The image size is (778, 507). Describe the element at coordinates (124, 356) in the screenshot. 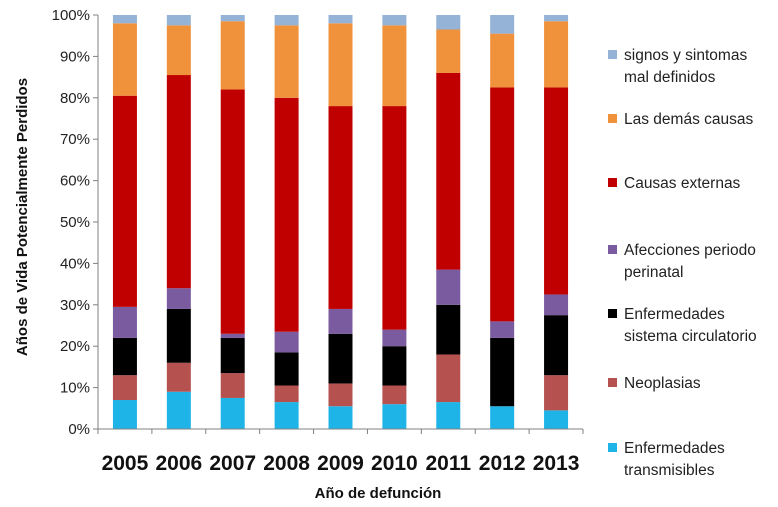

I see `bar-segment-2005-s2` at that location.